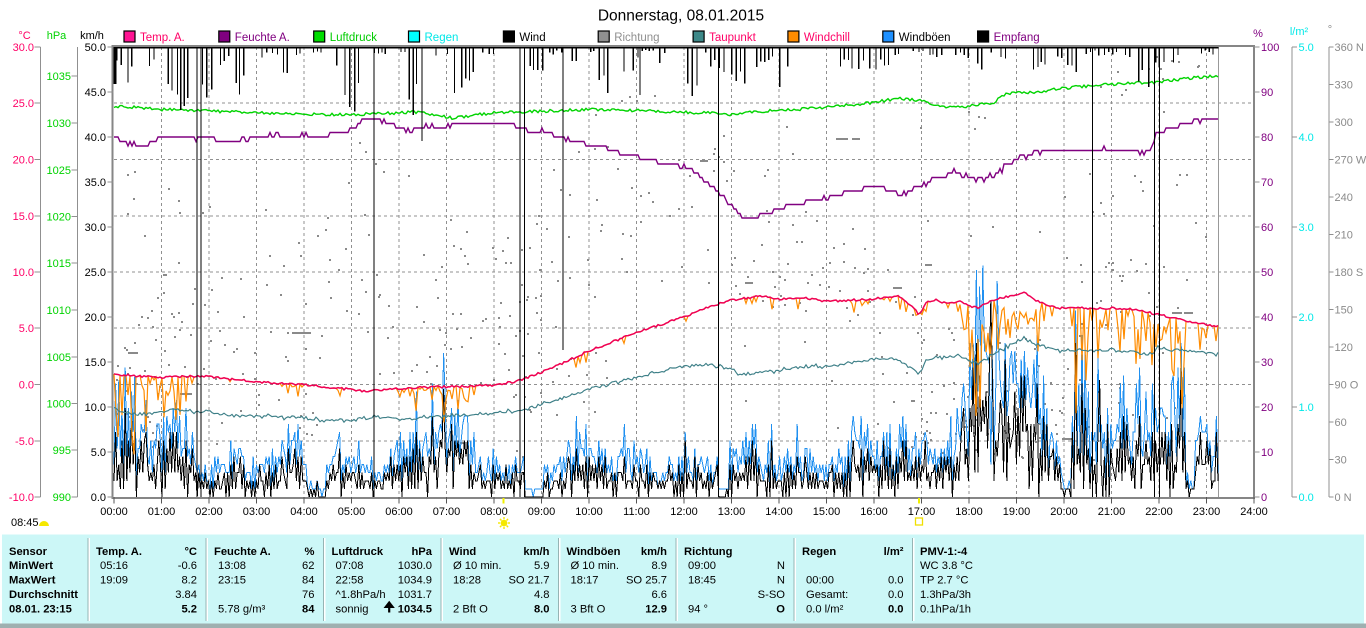 The height and width of the screenshot is (628, 1366). I want to click on svg-text: Empfang, so click(1017, 38).